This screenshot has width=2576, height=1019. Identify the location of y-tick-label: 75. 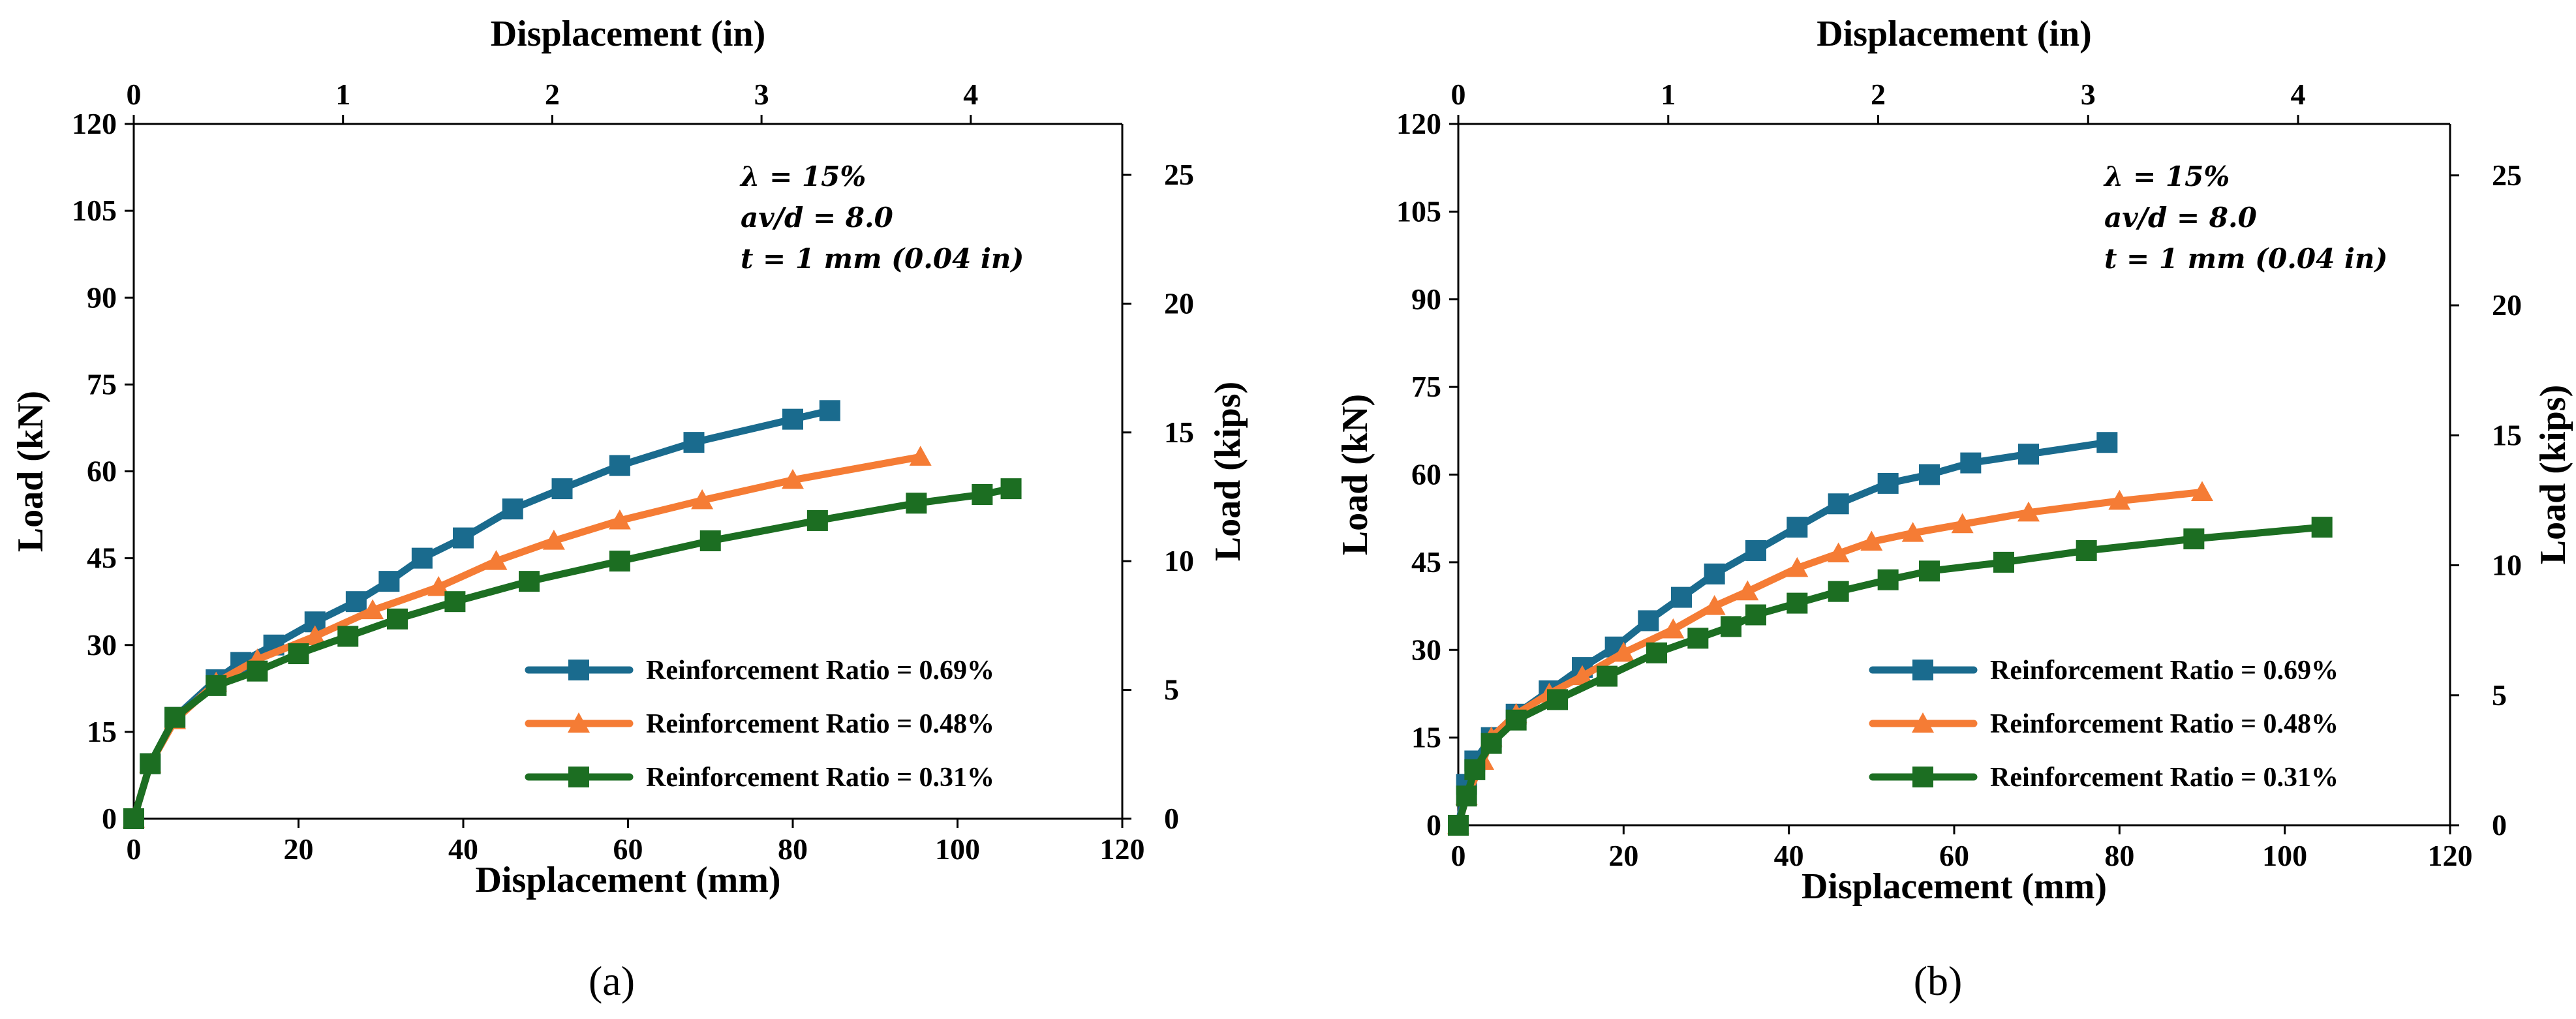
(102, 384).